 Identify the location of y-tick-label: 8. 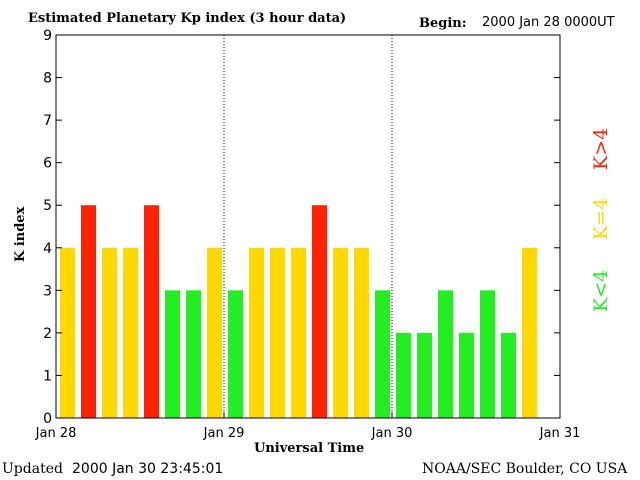
(47, 79).